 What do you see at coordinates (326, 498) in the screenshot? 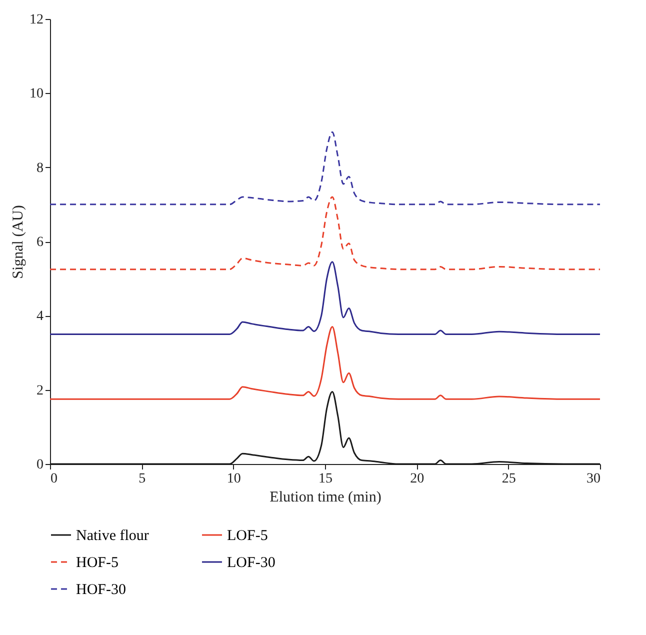
I see `x-axis-title: Elution time (min)` at bounding box center [326, 498].